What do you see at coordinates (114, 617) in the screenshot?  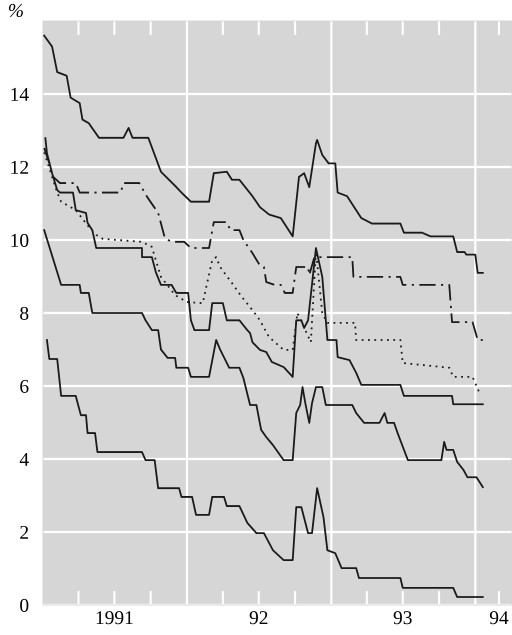 I see `x-tick-label: 1991` at bounding box center [114, 617].